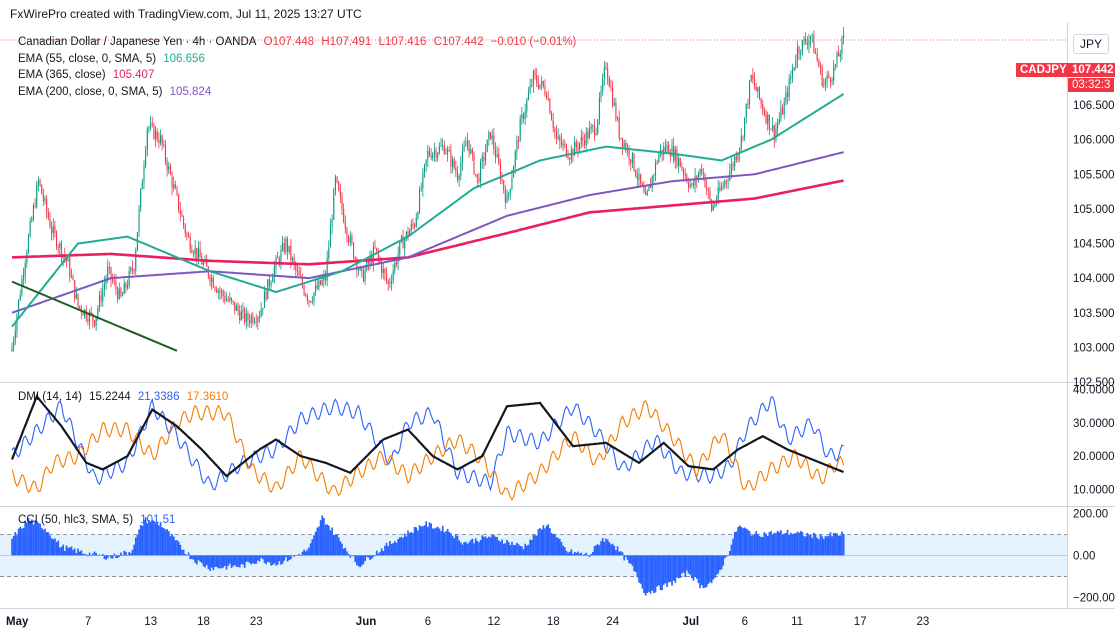  I want to click on ema200-legend: EMA (200, close, 0, SMA, 5) 105.824, so click(116, 92).